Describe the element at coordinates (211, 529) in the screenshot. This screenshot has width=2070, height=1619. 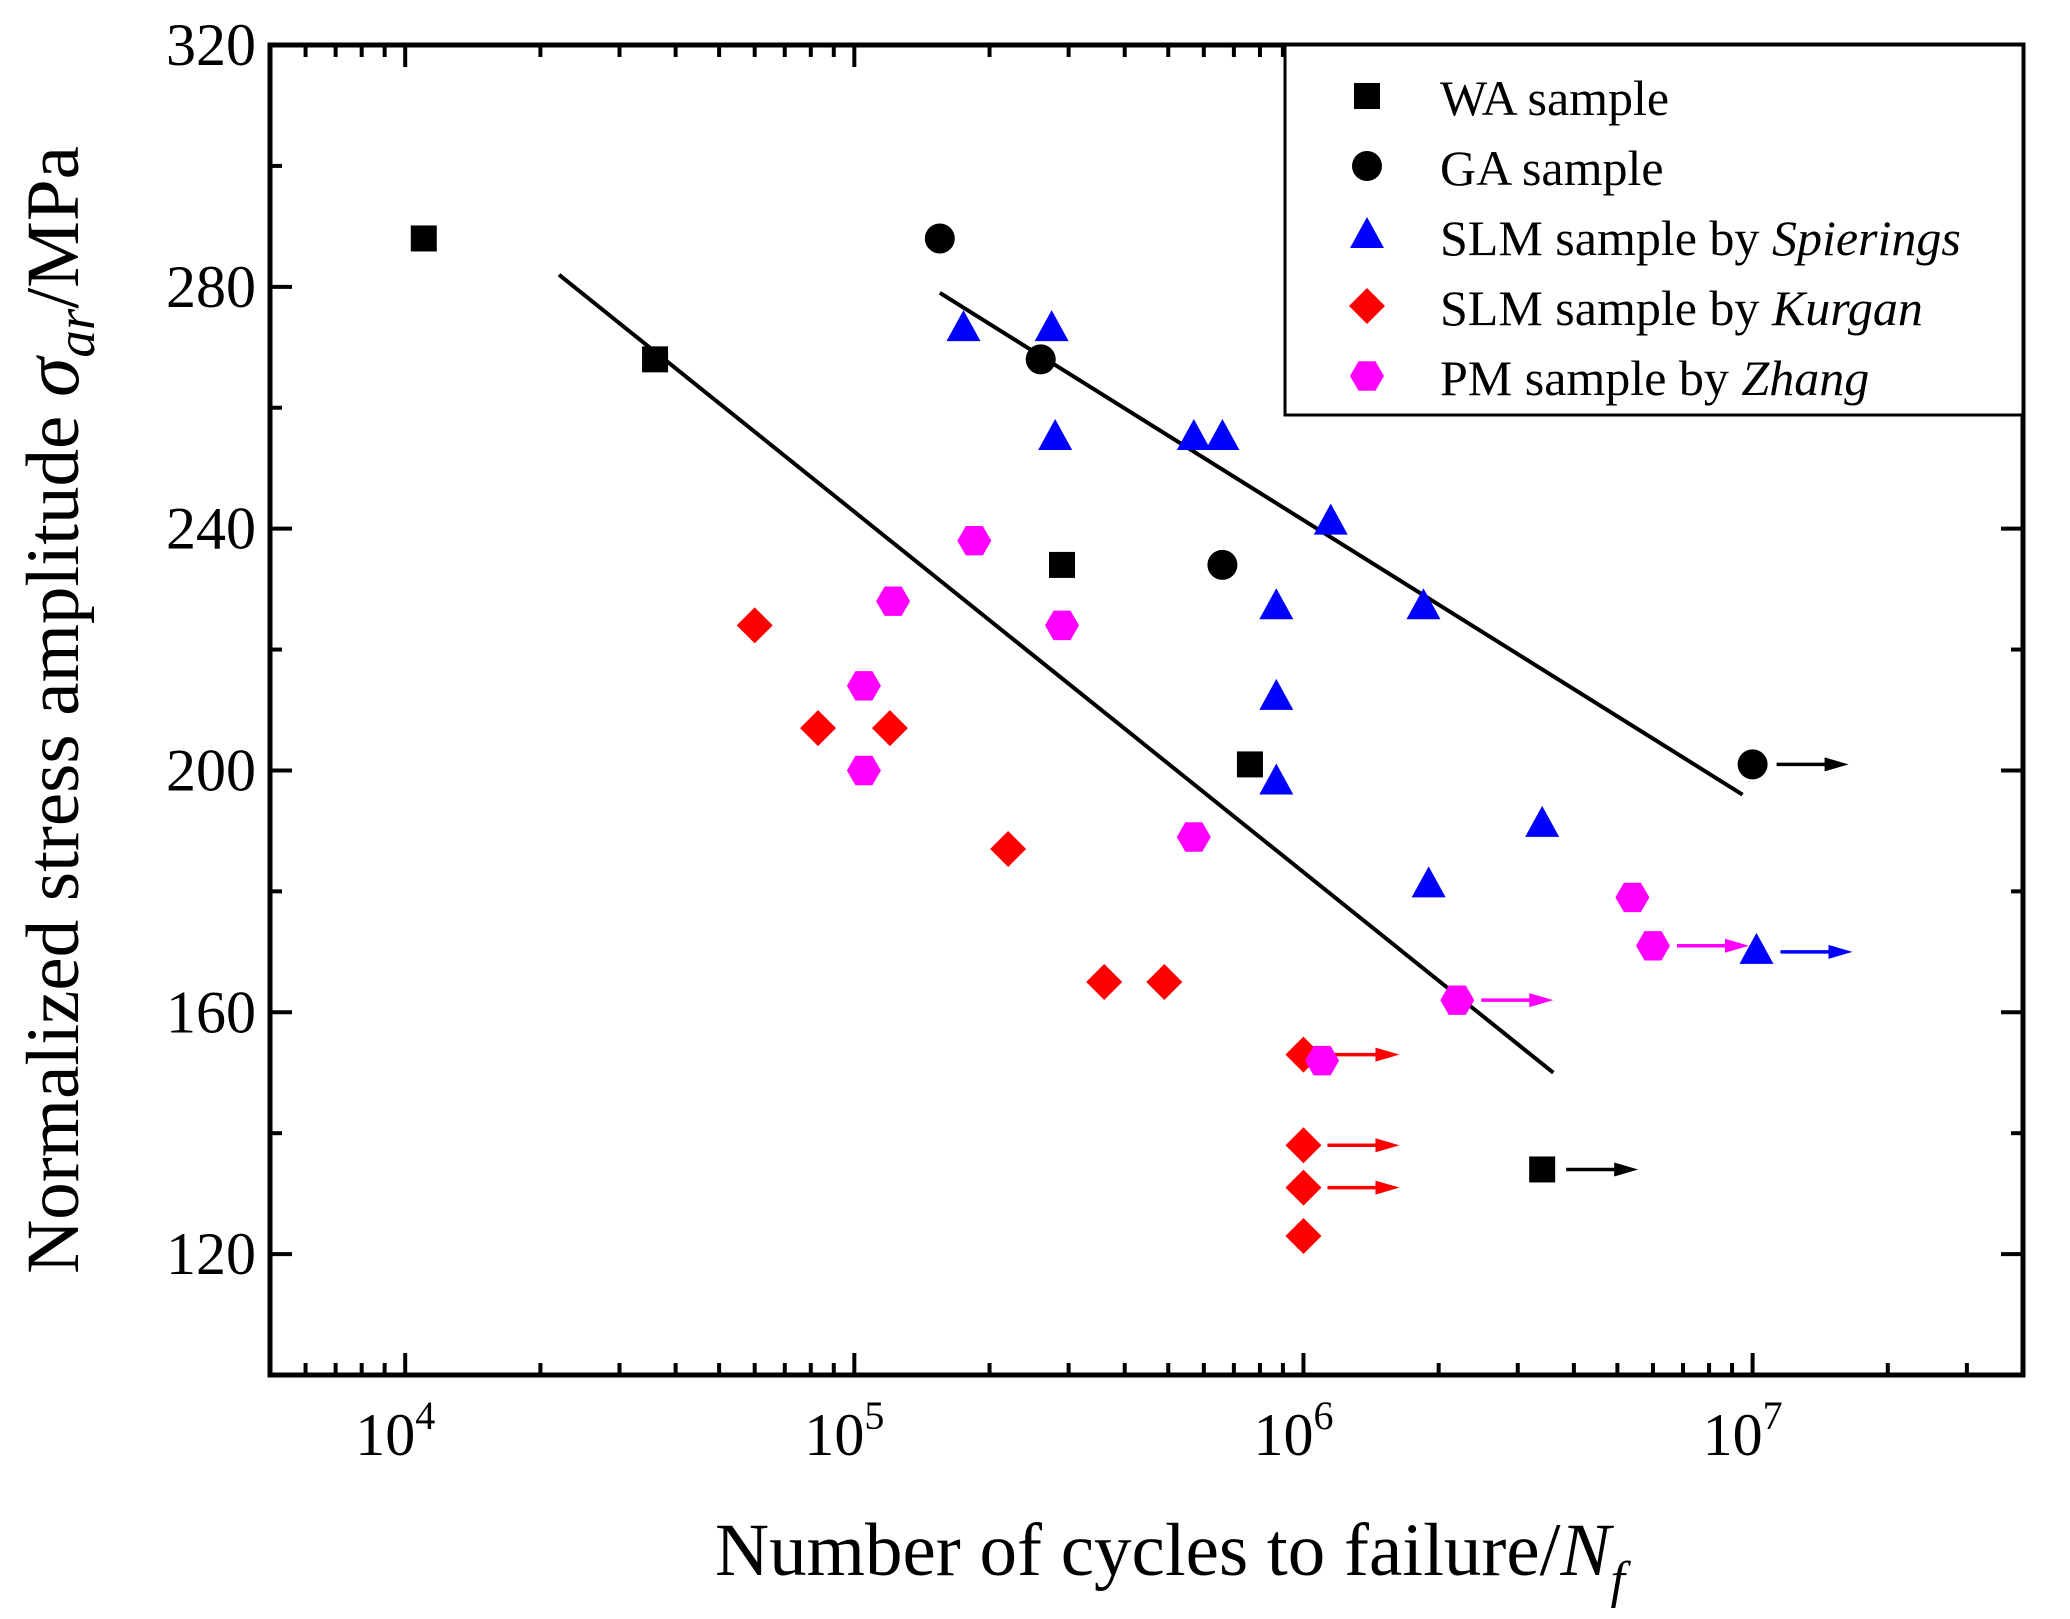
I see `y-tick-label: 240` at that location.